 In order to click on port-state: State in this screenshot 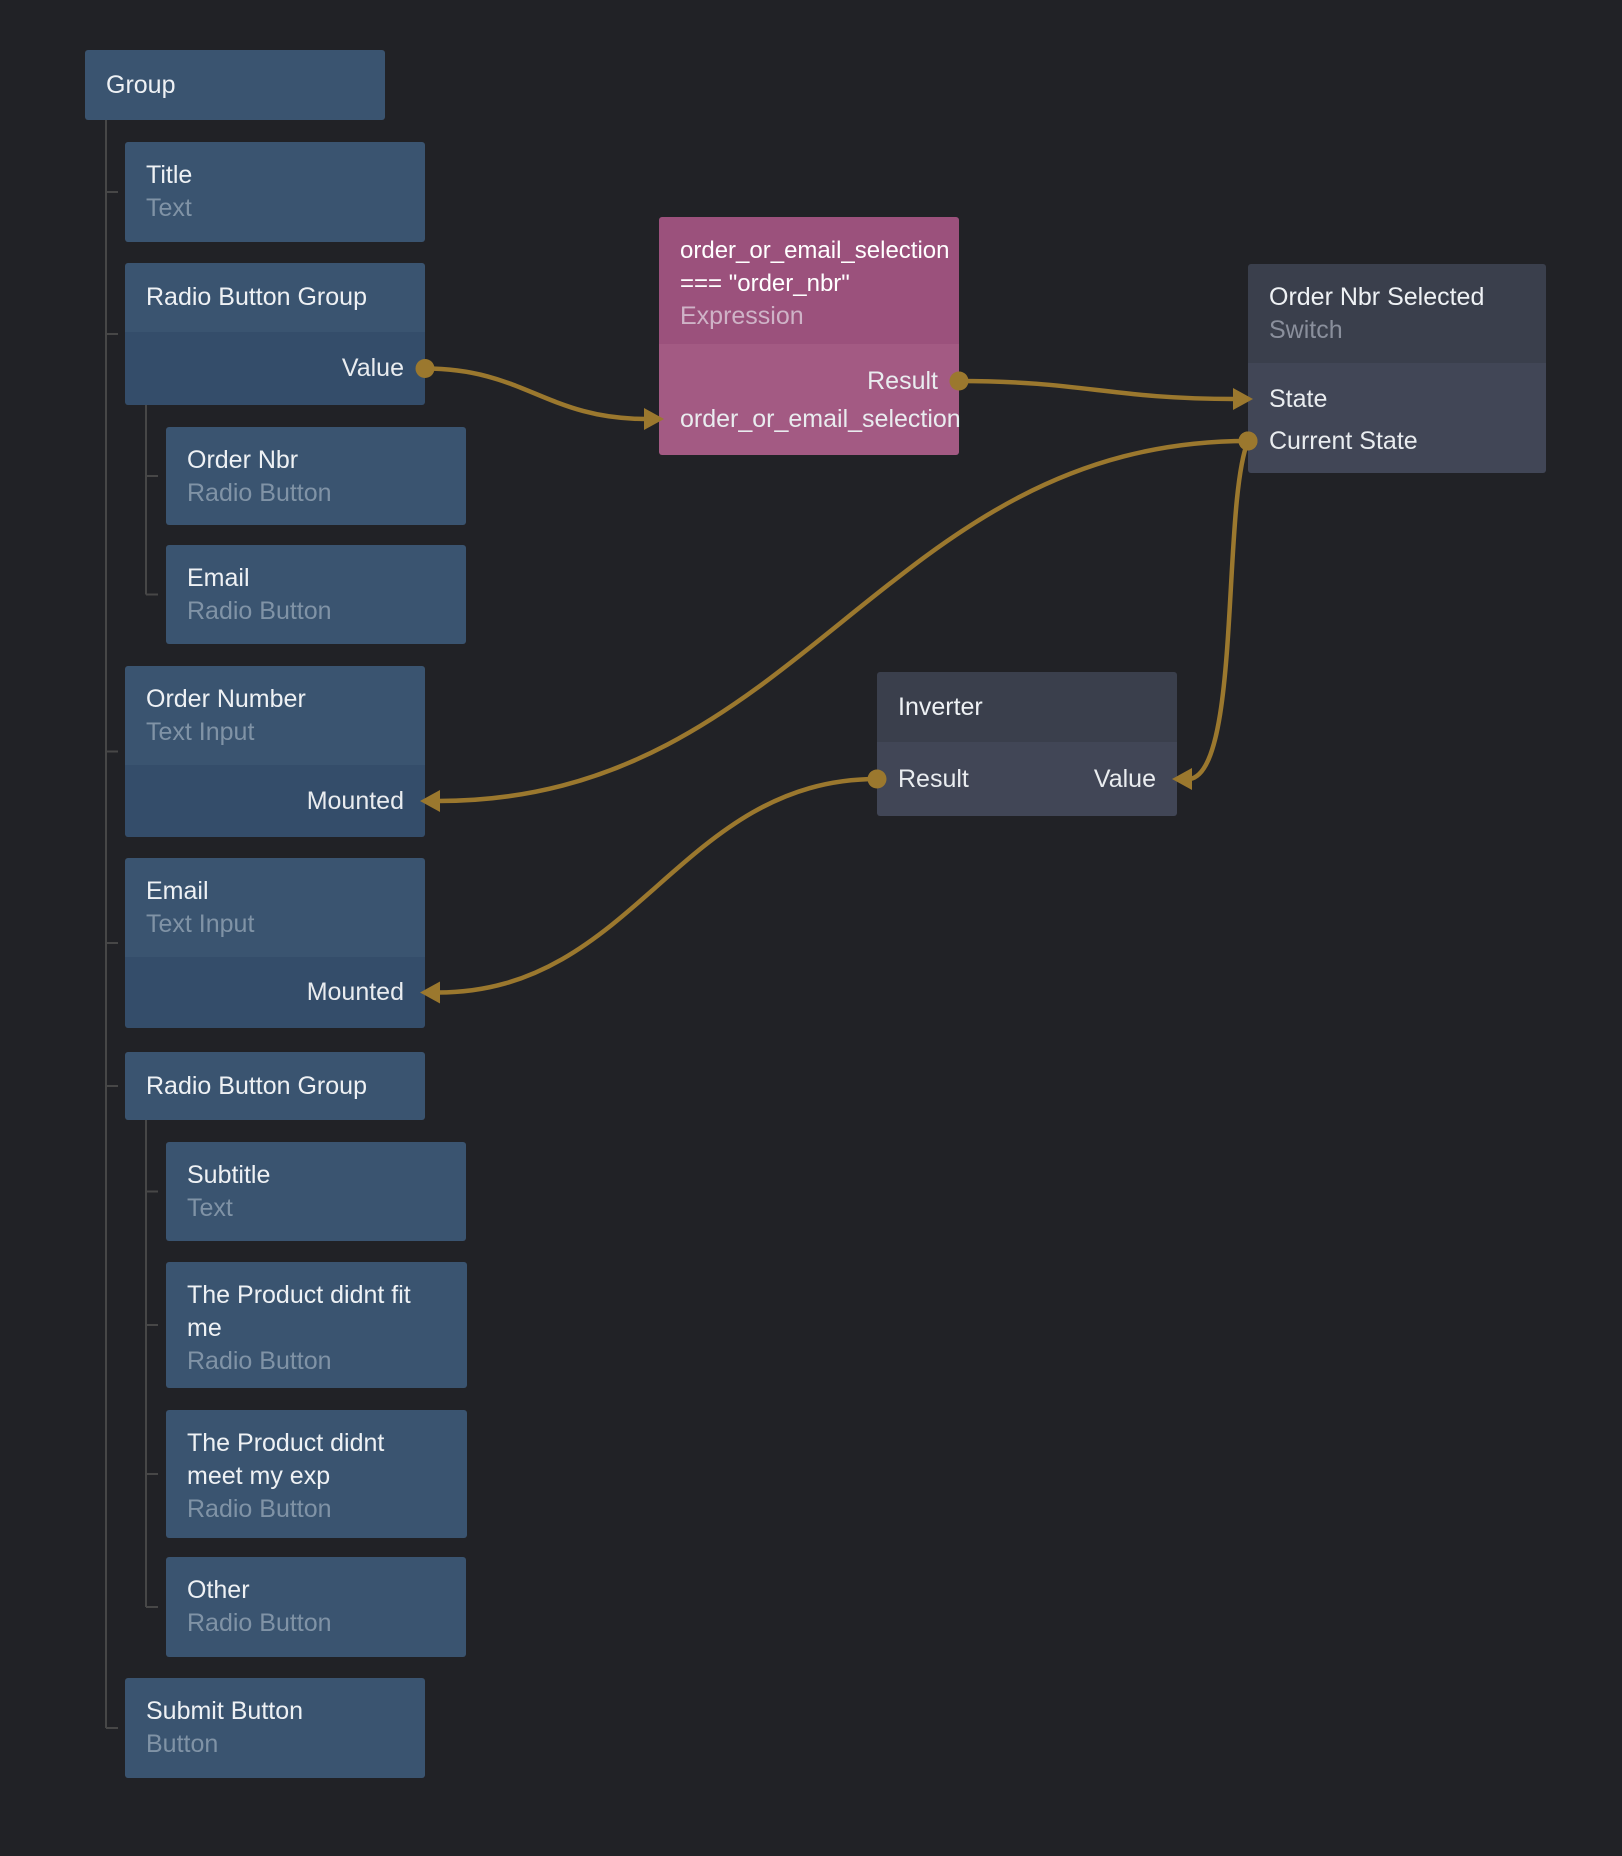, I will do `click(1397, 399)`.